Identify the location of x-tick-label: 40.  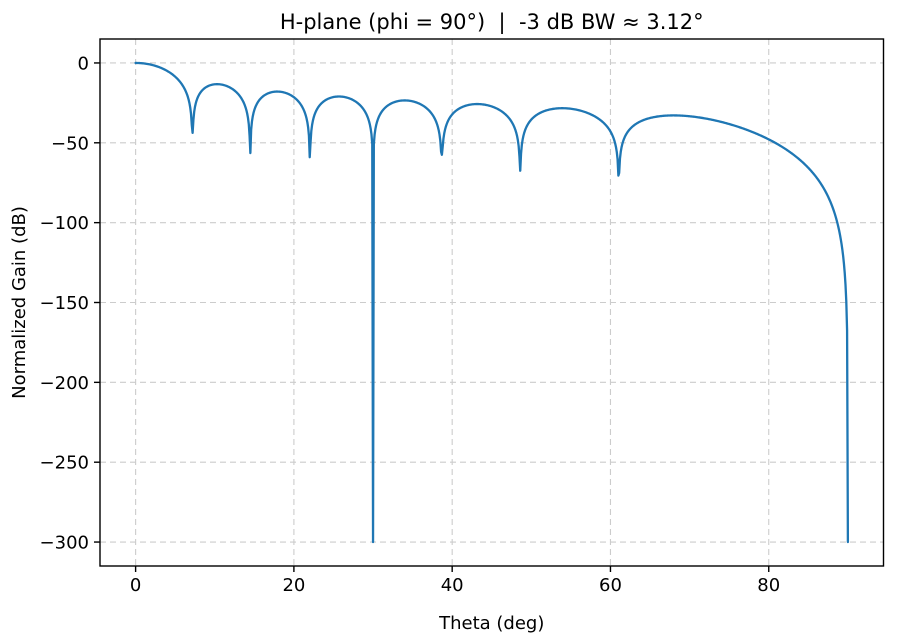
(452, 585).